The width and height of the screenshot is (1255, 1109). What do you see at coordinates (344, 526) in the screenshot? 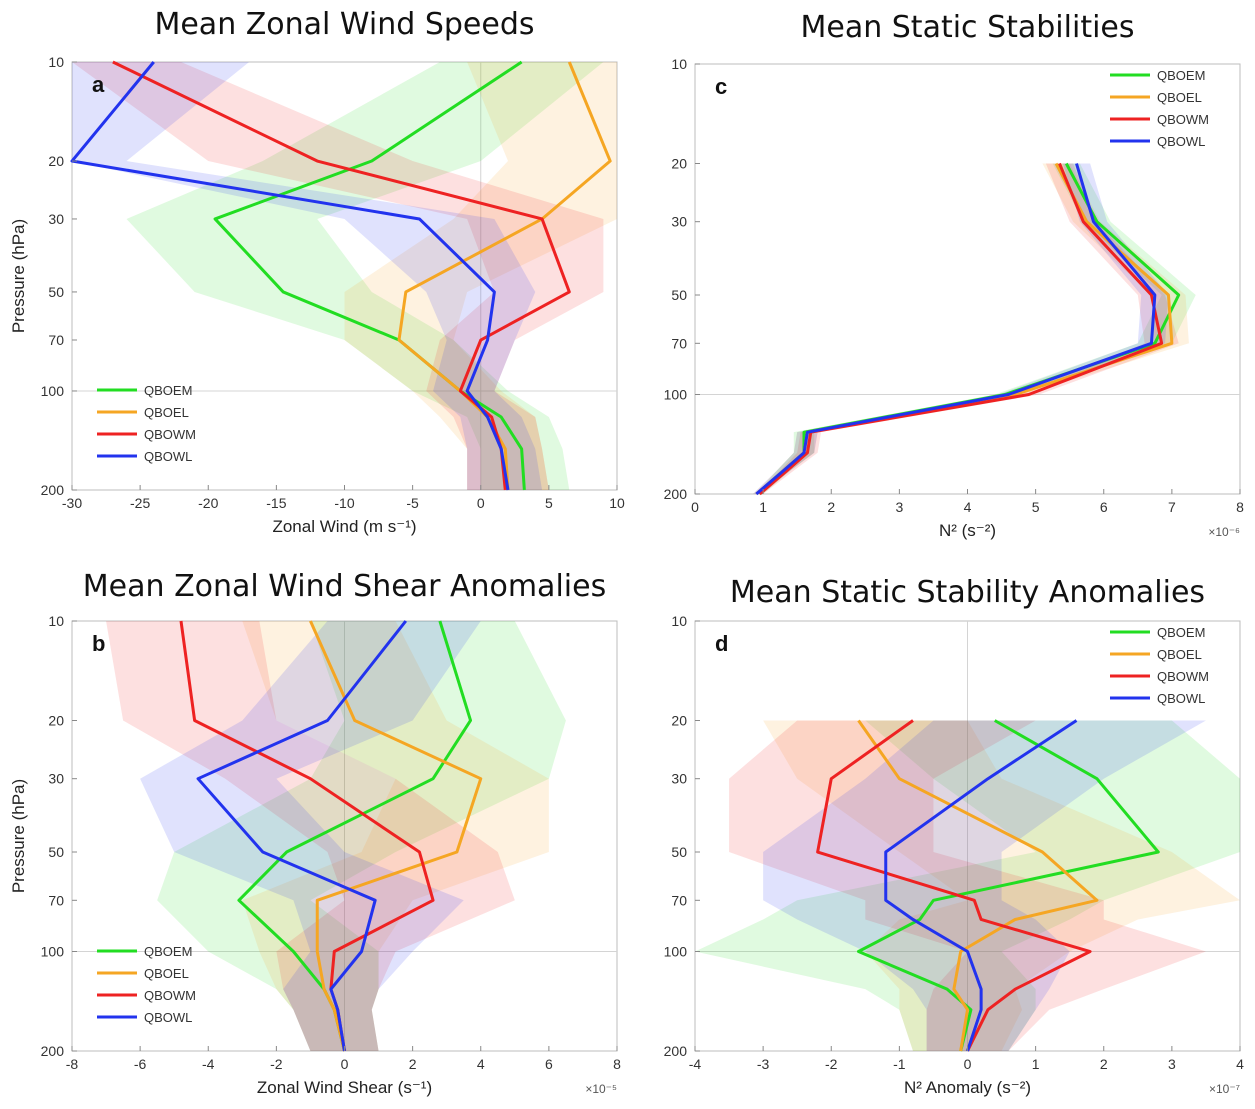
I see `x-axis-label: Zonal Wind (m s⁻¹)` at bounding box center [344, 526].